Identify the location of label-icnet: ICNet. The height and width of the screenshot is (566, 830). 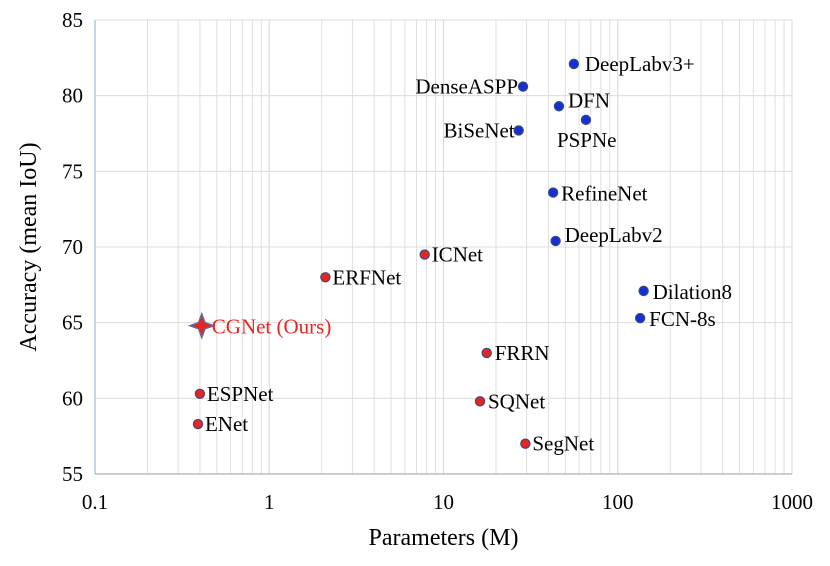
(457, 255).